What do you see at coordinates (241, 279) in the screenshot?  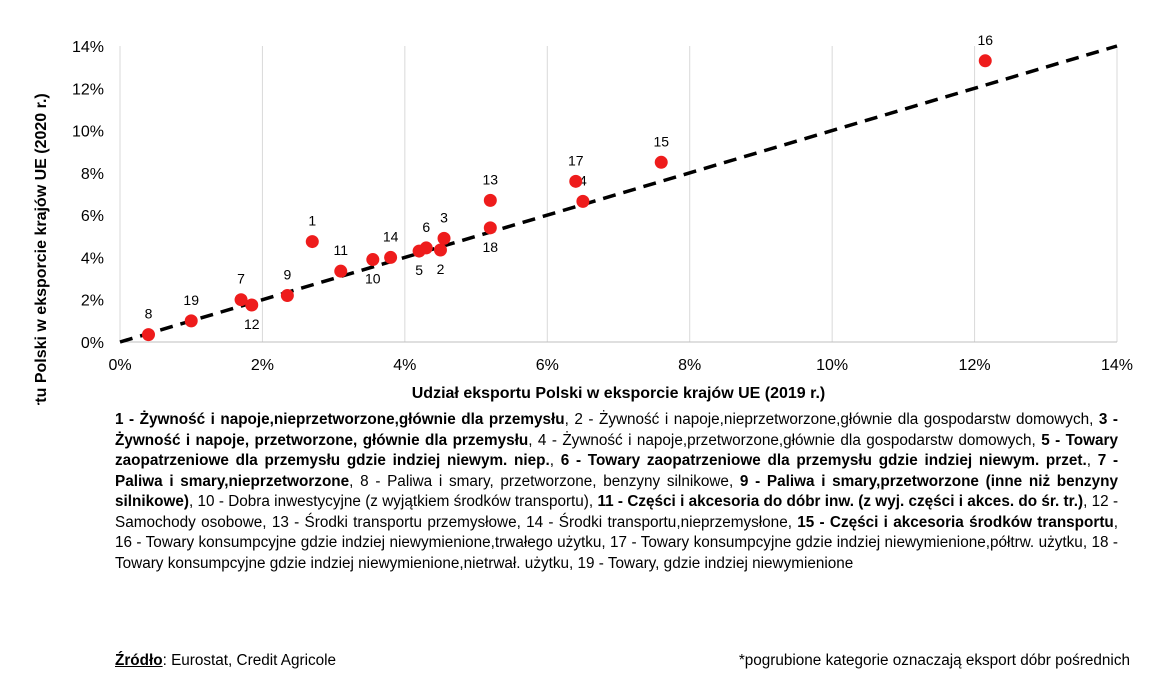 I see `point-label-7: 7` at bounding box center [241, 279].